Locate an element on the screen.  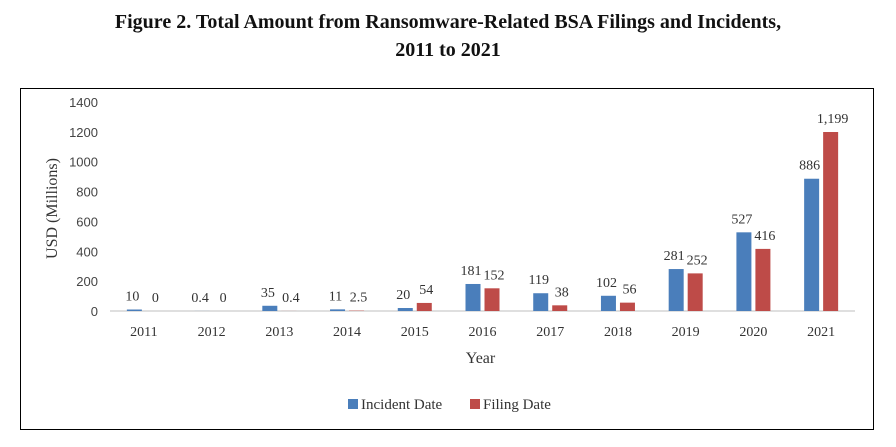
y-tick-label: 400 is located at coordinates (87, 251).